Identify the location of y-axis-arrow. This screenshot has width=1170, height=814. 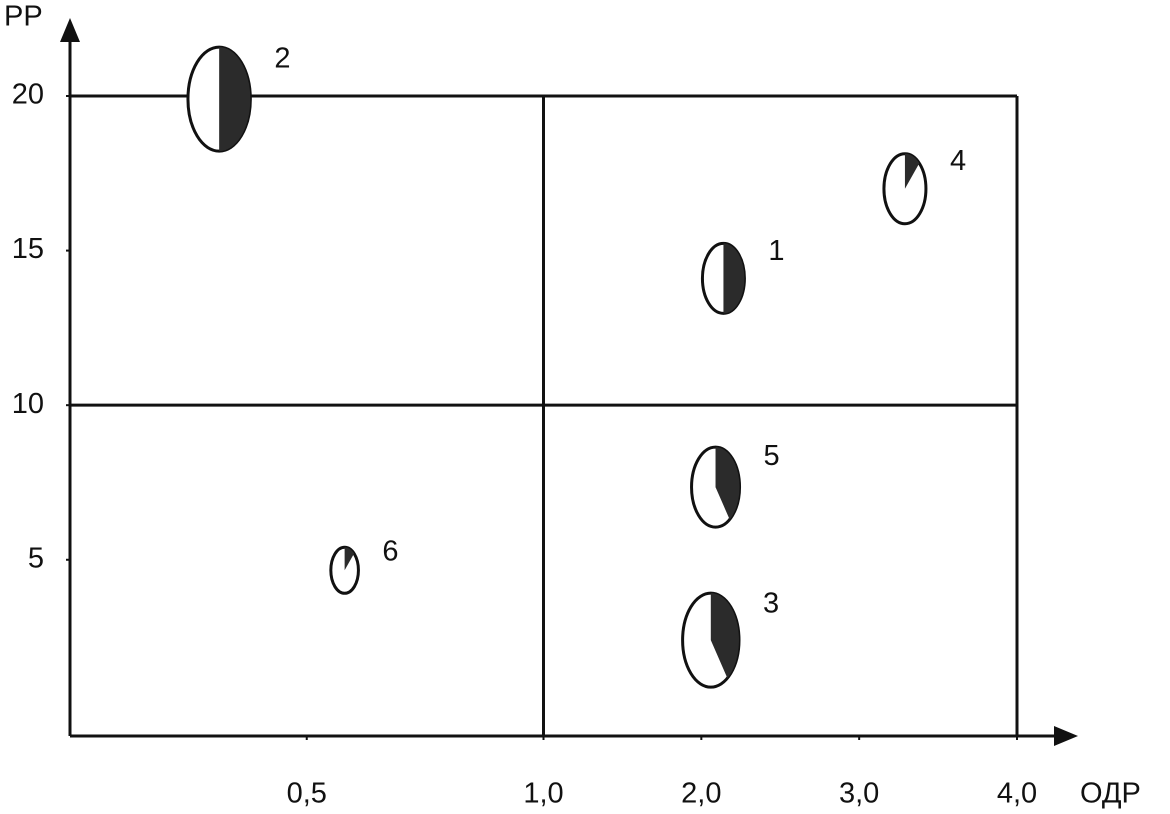
(70, 30).